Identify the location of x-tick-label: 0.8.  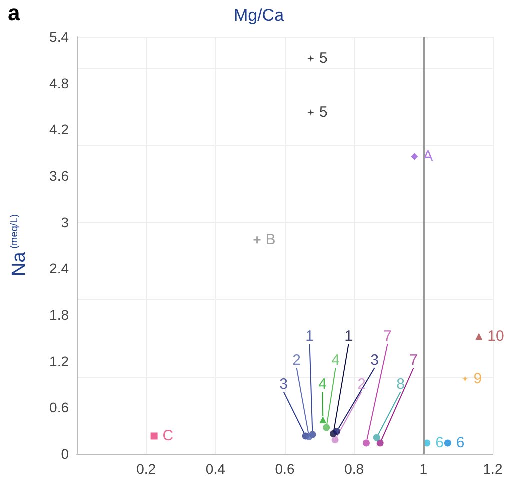
(354, 469).